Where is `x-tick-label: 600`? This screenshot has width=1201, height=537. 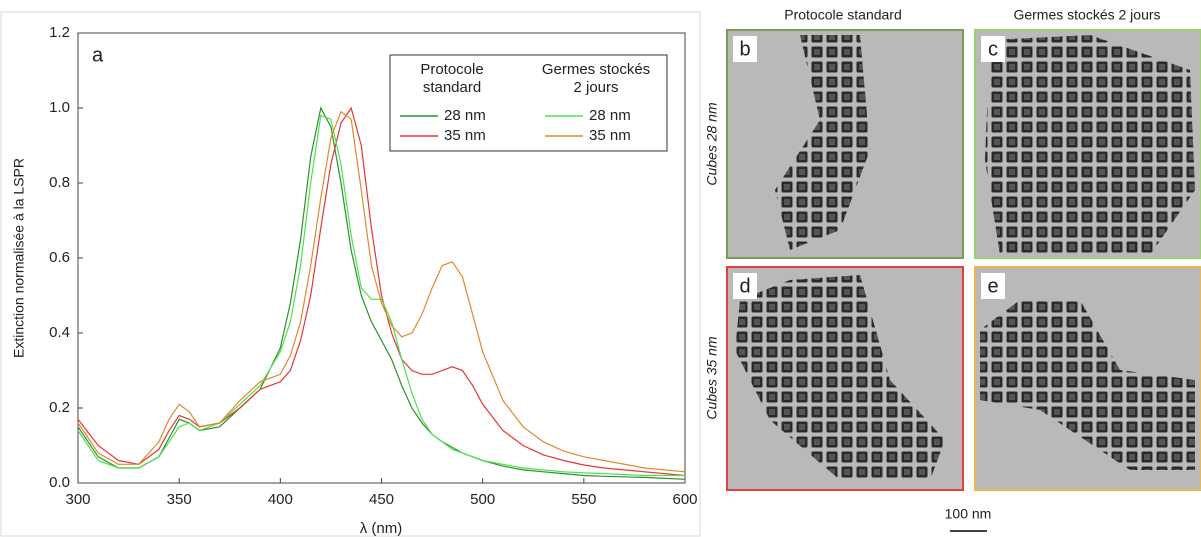 x-tick-label: 600 is located at coordinates (684, 499).